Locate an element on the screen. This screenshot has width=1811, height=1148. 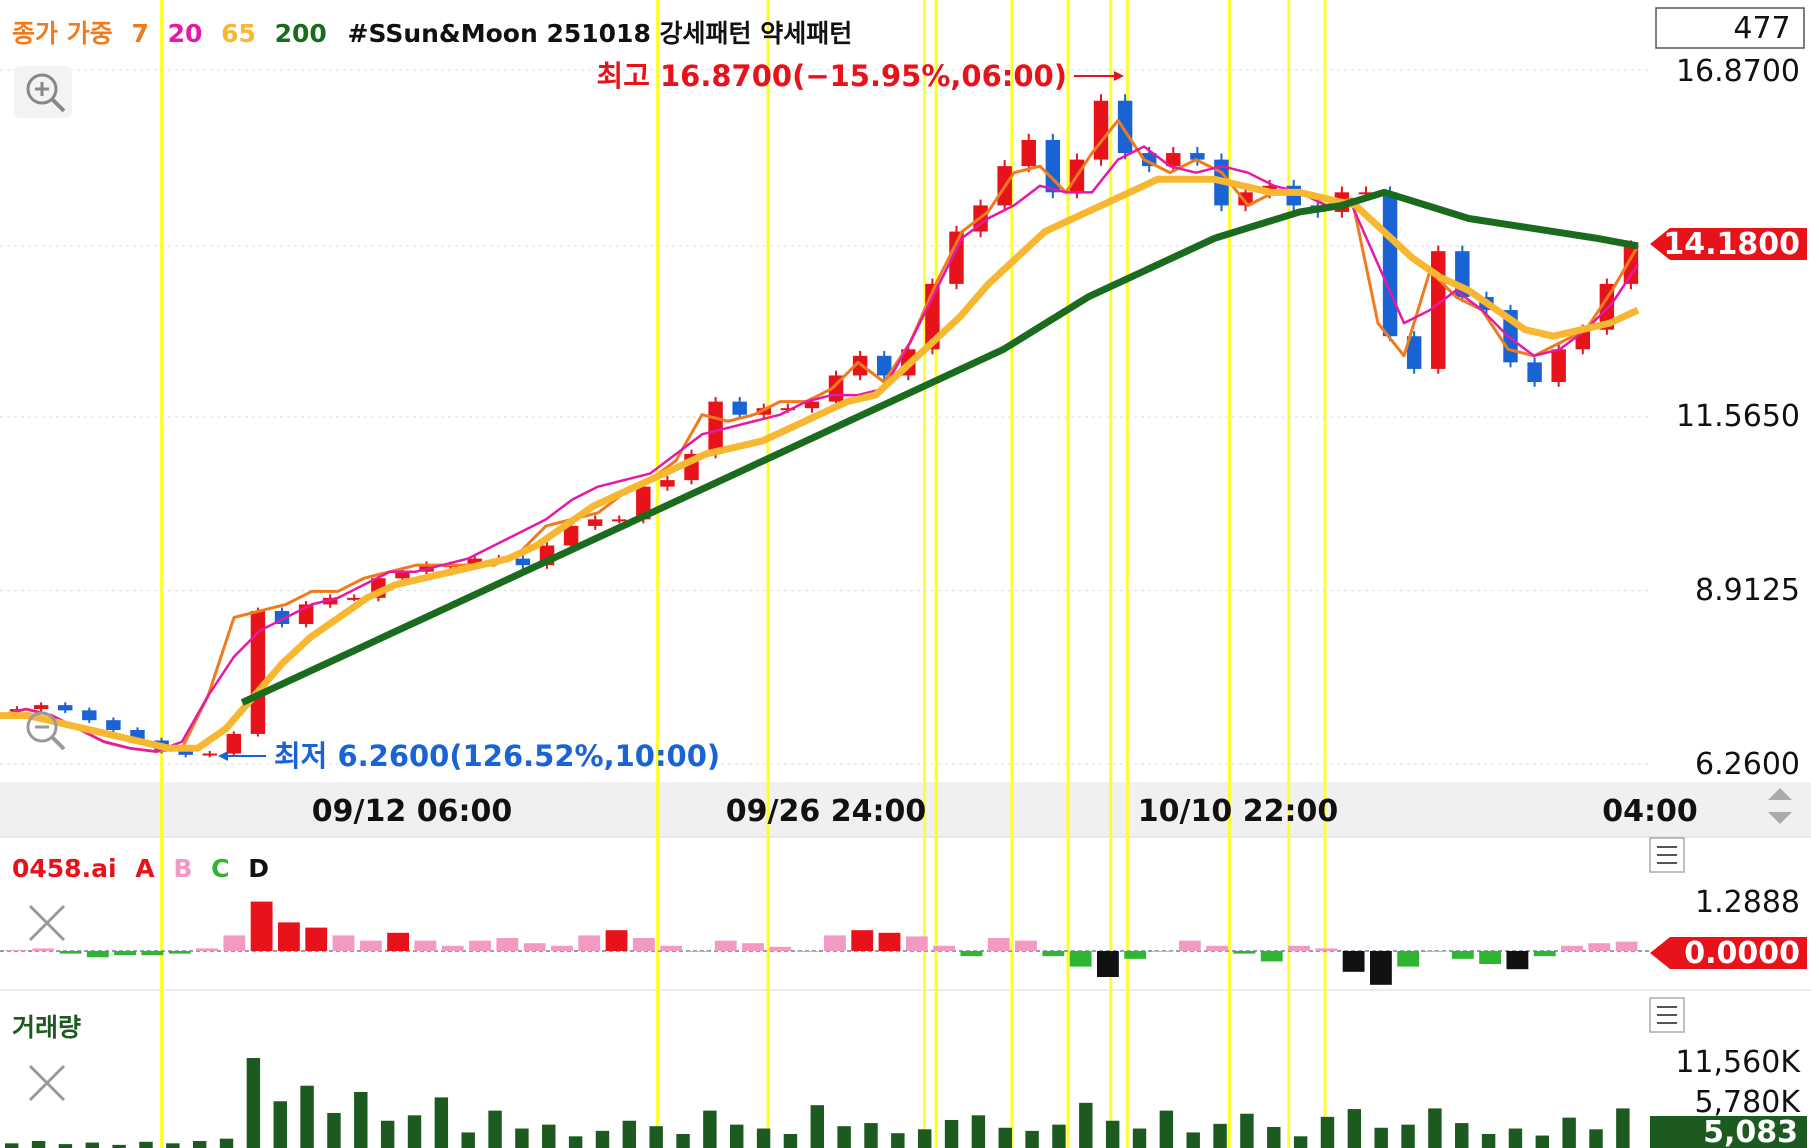
volume-tick: 11,560K is located at coordinates (1738, 1062).